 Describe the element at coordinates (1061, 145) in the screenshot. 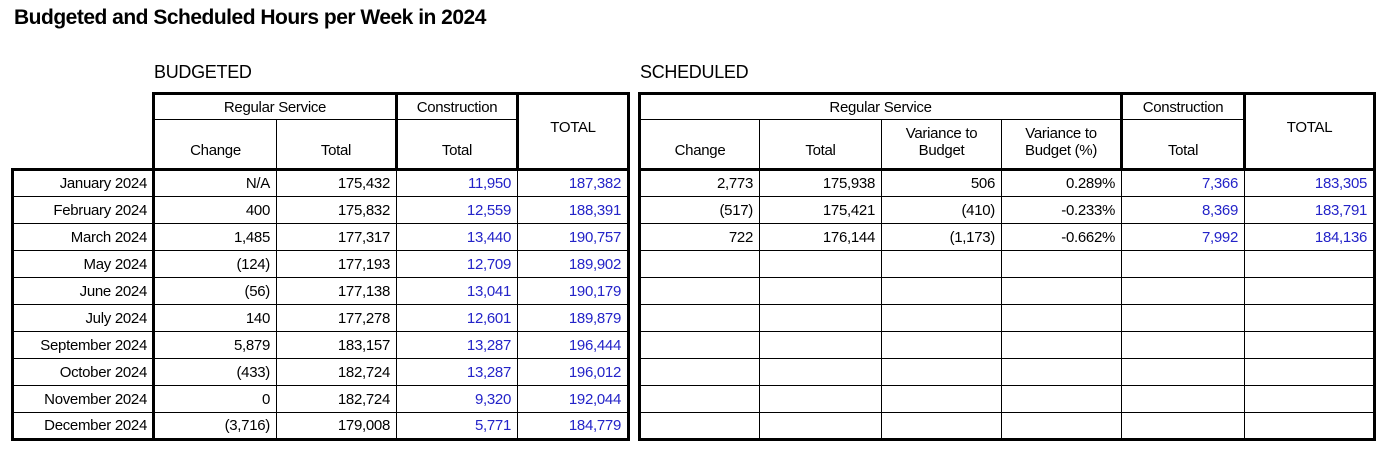

I see `scheduled-variance-to-budget-pct-header: Variance to Budget (%)` at that location.